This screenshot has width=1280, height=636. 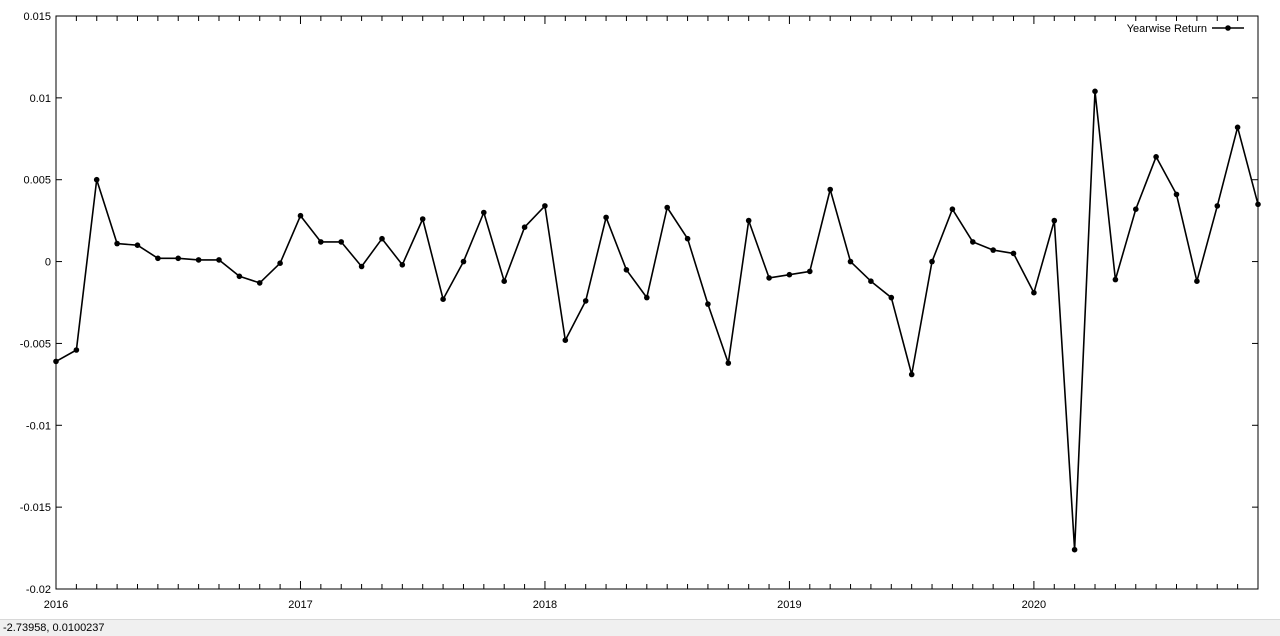 I want to click on status-bar: -2.73958, 0.0100237, so click(x=640, y=627).